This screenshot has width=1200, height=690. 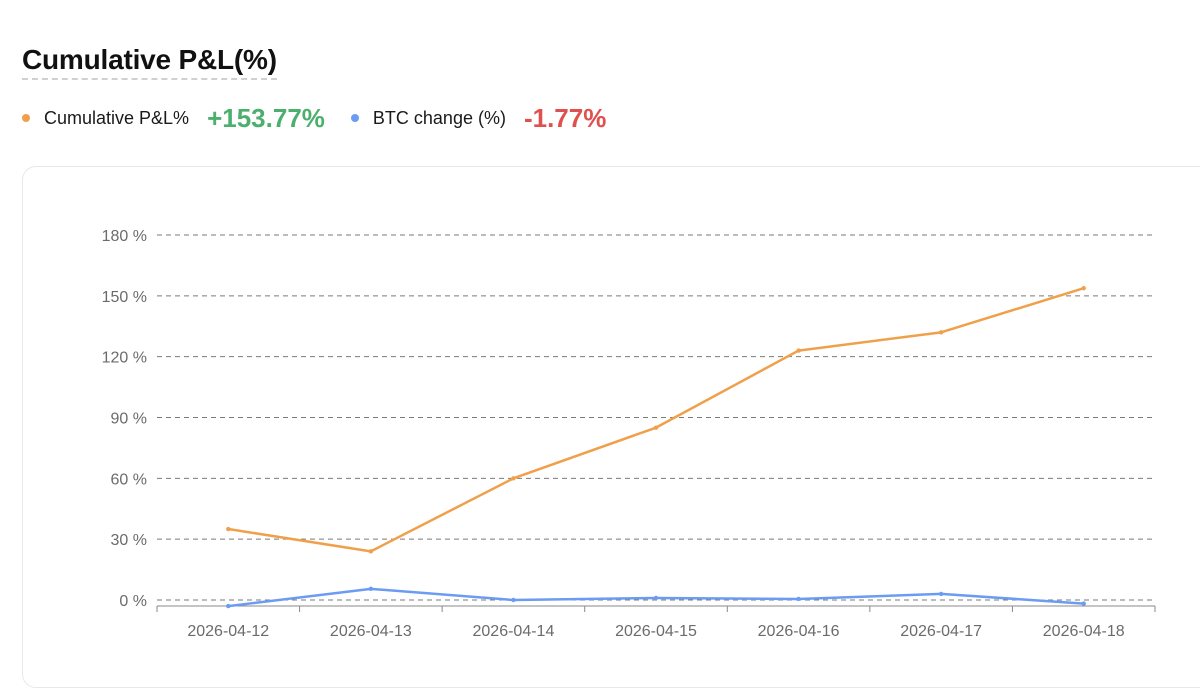 I want to click on legend-value-pnl: +153.77%, so click(x=266, y=117).